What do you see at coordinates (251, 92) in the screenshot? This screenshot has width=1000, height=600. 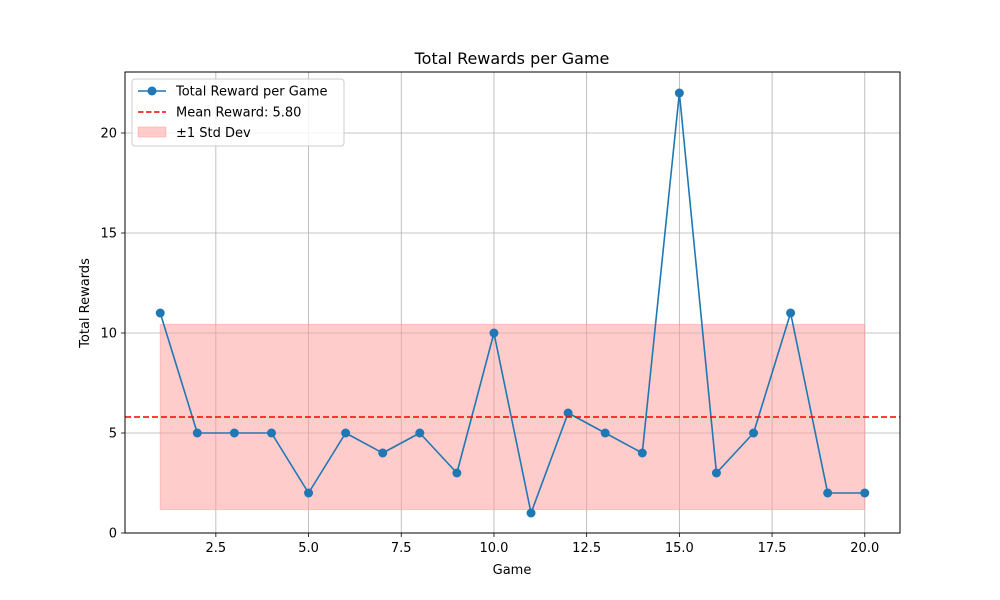 I see `legend-label-series: Total Reward per Game` at bounding box center [251, 92].